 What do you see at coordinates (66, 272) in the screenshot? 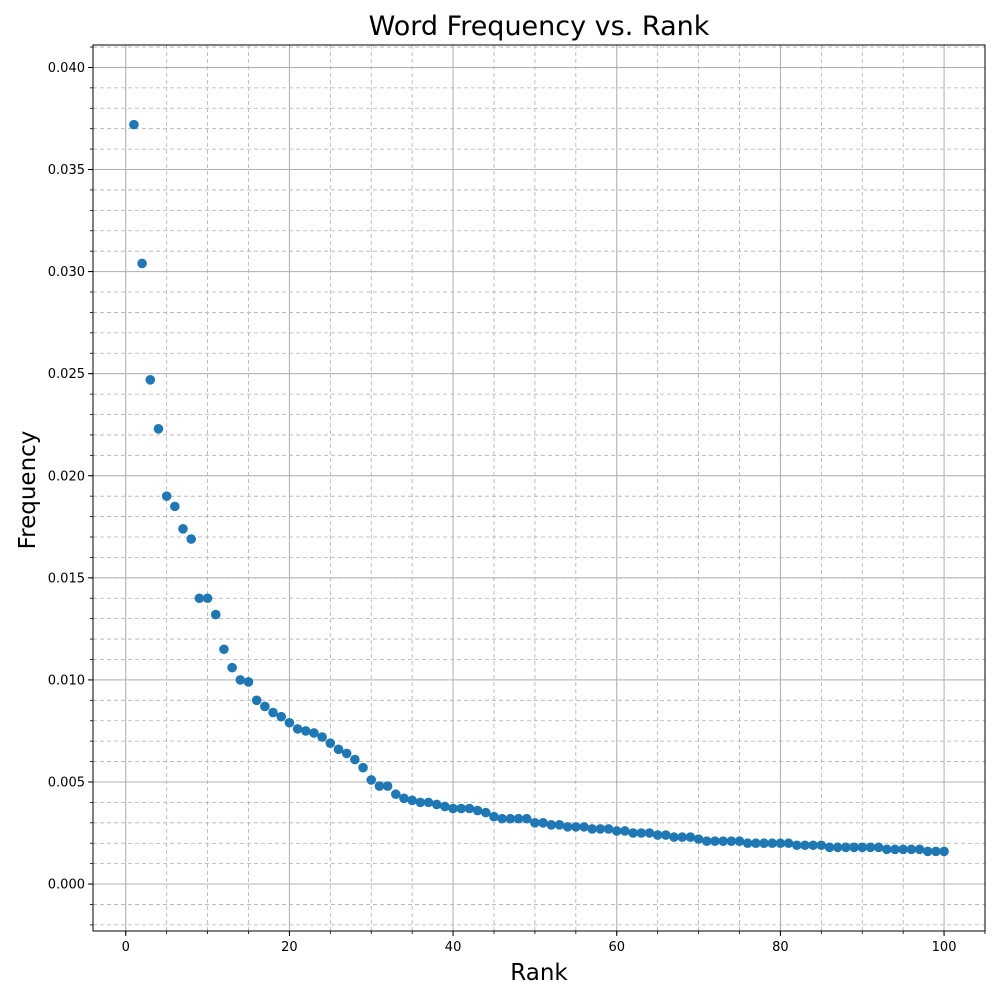
I see `y-tick-label: 0.030` at bounding box center [66, 272].